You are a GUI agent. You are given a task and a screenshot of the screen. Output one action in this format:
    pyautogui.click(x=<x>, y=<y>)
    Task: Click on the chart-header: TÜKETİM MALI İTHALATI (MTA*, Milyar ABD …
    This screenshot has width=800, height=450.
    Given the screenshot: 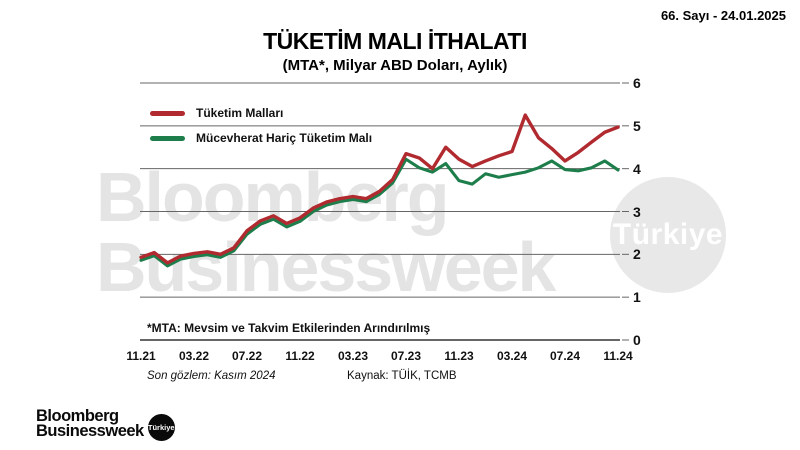 What is the action you would take?
    pyautogui.click(x=395, y=51)
    